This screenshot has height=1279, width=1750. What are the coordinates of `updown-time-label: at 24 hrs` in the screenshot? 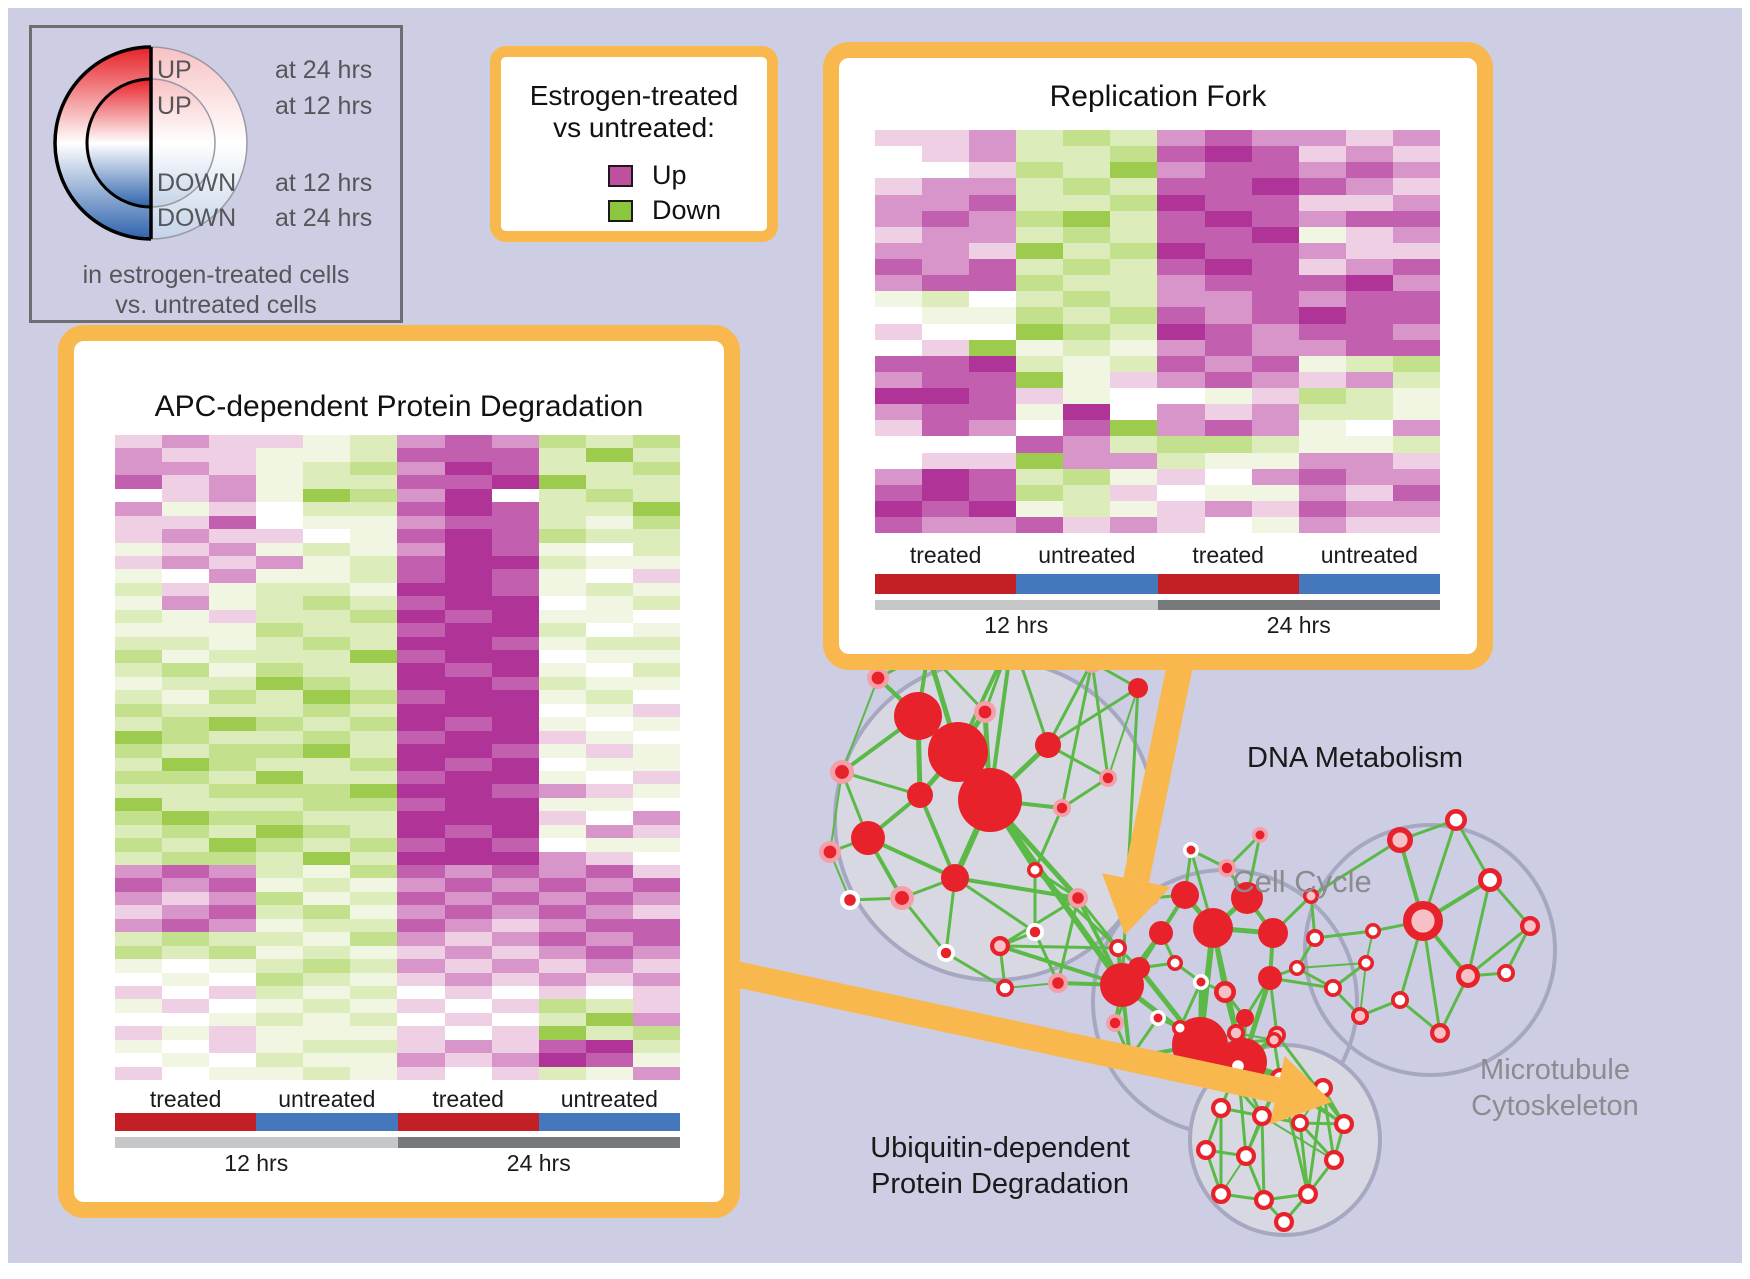 It's located at (324, 70).